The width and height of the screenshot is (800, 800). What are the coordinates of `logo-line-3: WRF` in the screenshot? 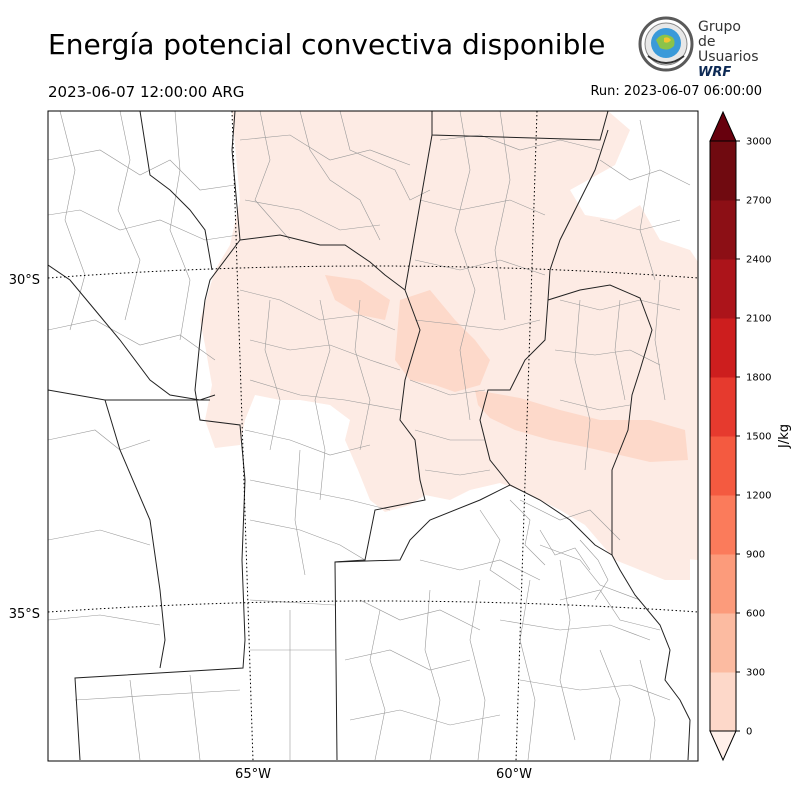 It's located at (715, 72).